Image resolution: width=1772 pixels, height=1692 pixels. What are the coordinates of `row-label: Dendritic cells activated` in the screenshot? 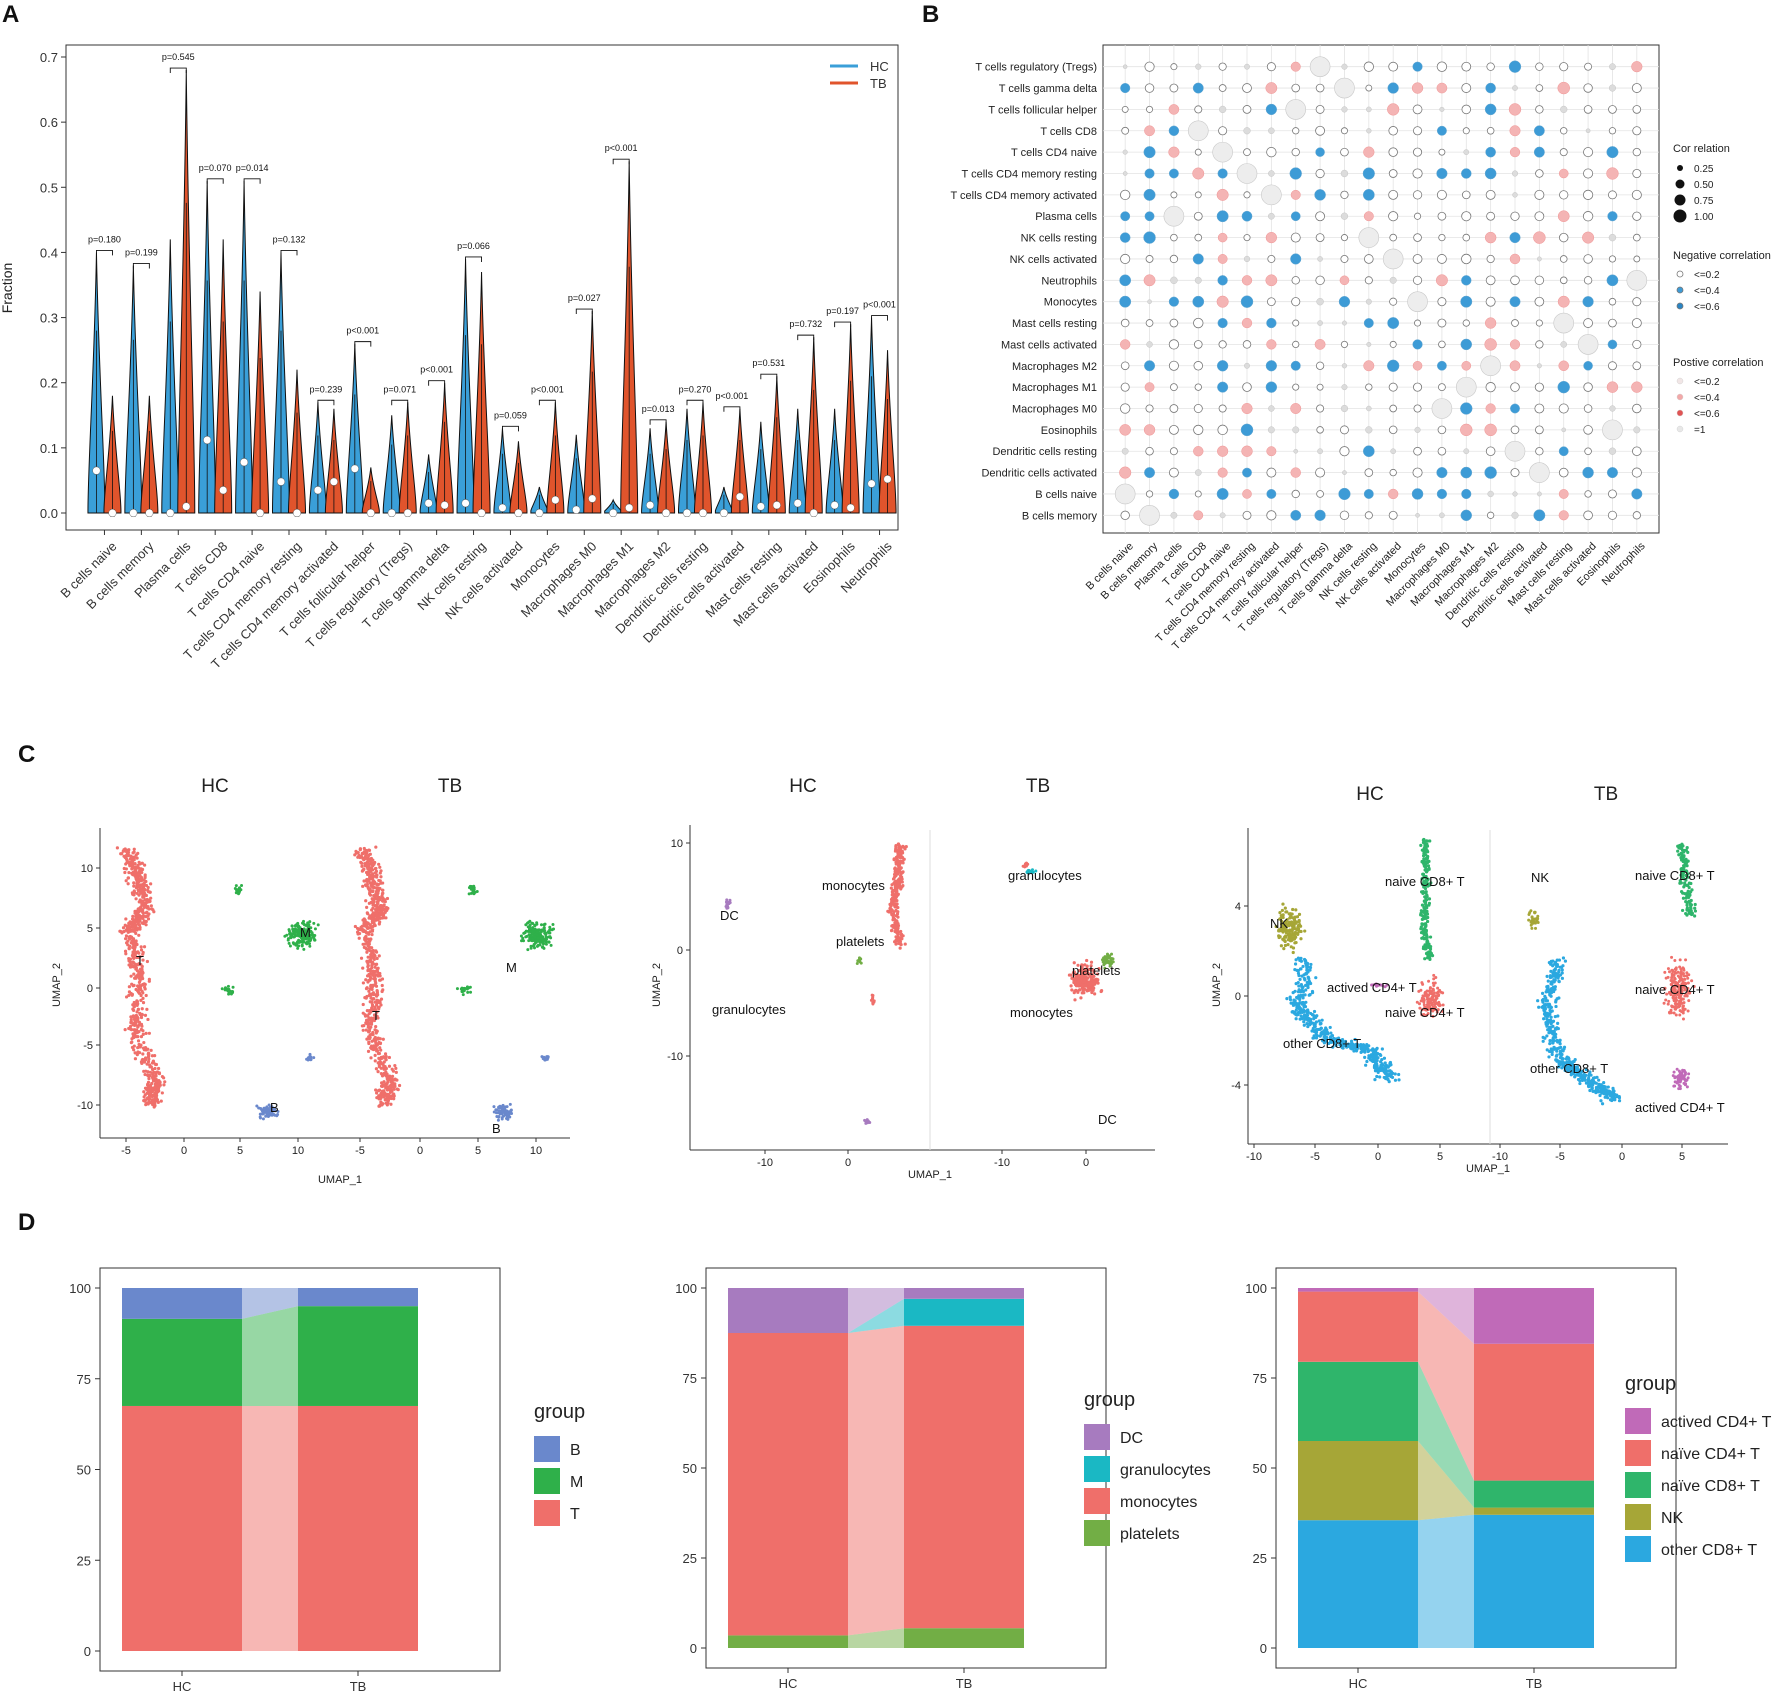 It's located at (1039, 474).